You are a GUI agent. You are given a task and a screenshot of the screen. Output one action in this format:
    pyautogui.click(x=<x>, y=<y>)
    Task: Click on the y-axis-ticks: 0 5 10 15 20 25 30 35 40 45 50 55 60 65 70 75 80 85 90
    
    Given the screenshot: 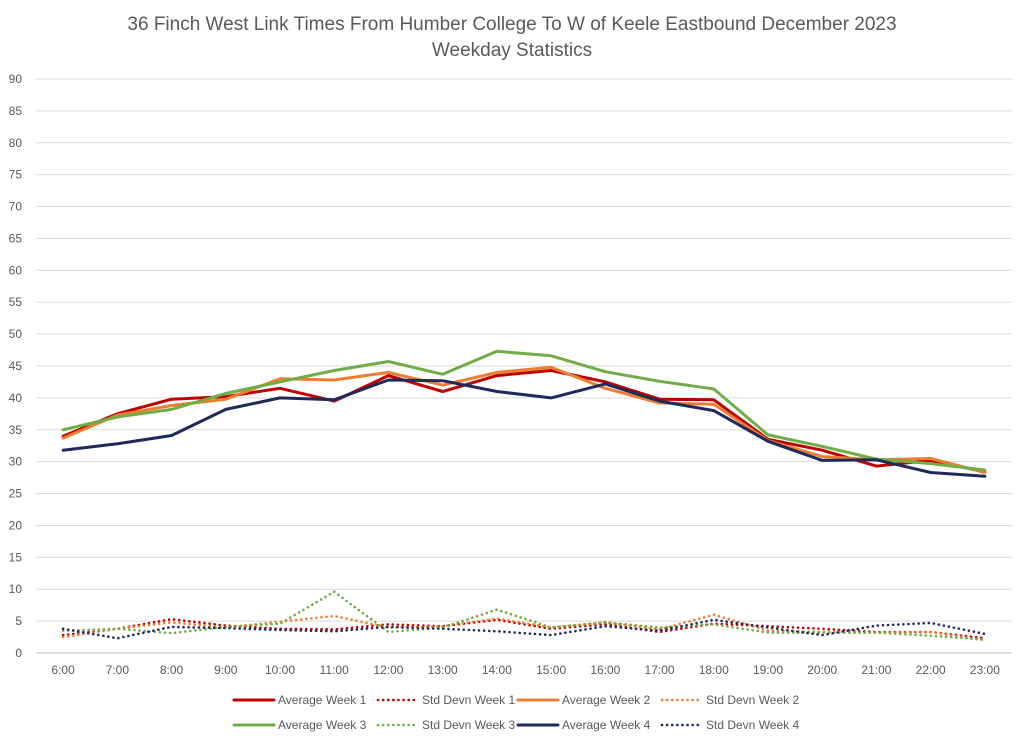 What is the action you would take?
    pyautogui.click(x=16, y=366)
    